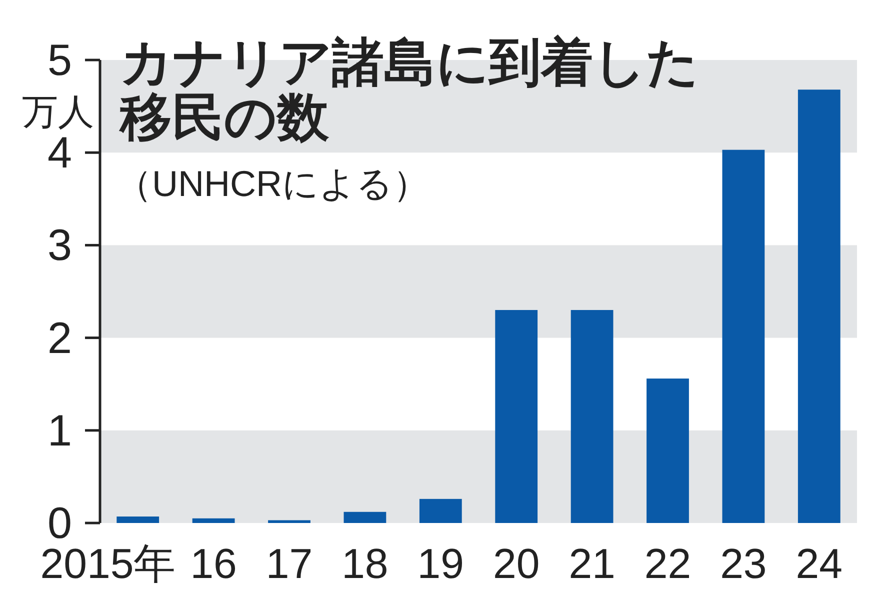 The width and height of the screenshot is (879, 600). I want to click on x-tick-label: 19, so click(440, 563).